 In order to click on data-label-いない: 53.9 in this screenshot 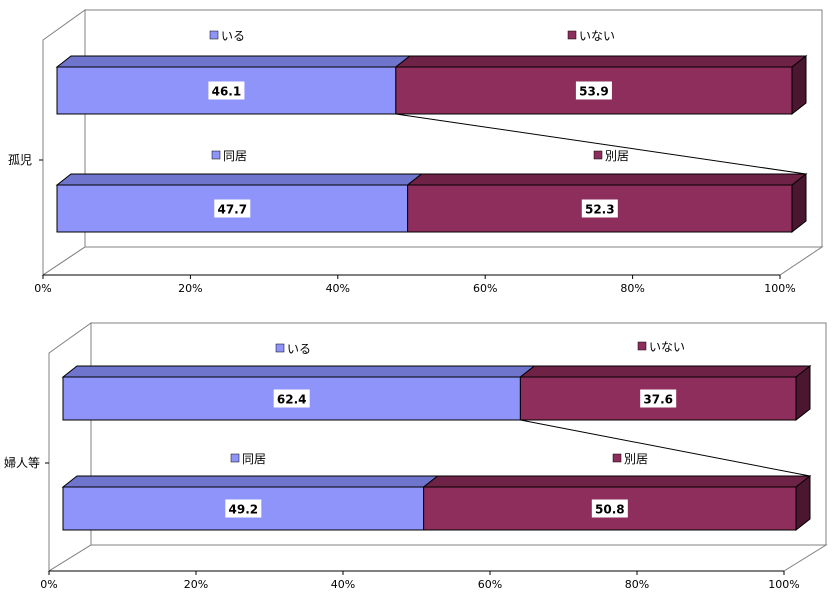, I will do `click(594, 92)`.